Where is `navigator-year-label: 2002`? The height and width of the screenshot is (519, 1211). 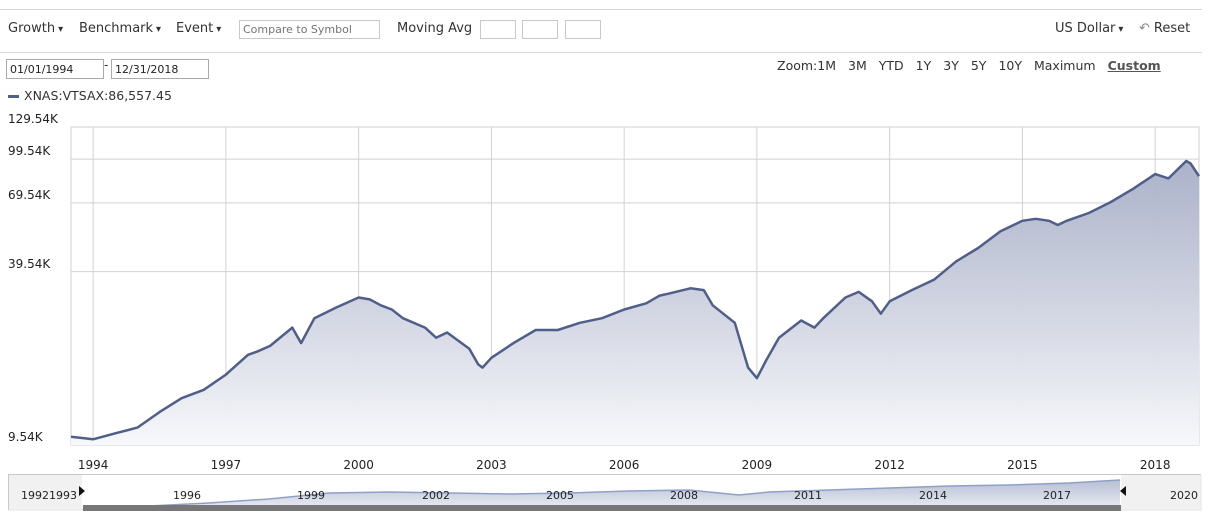
navigator-year-label: 2002 is located at coordinates (436, 495).